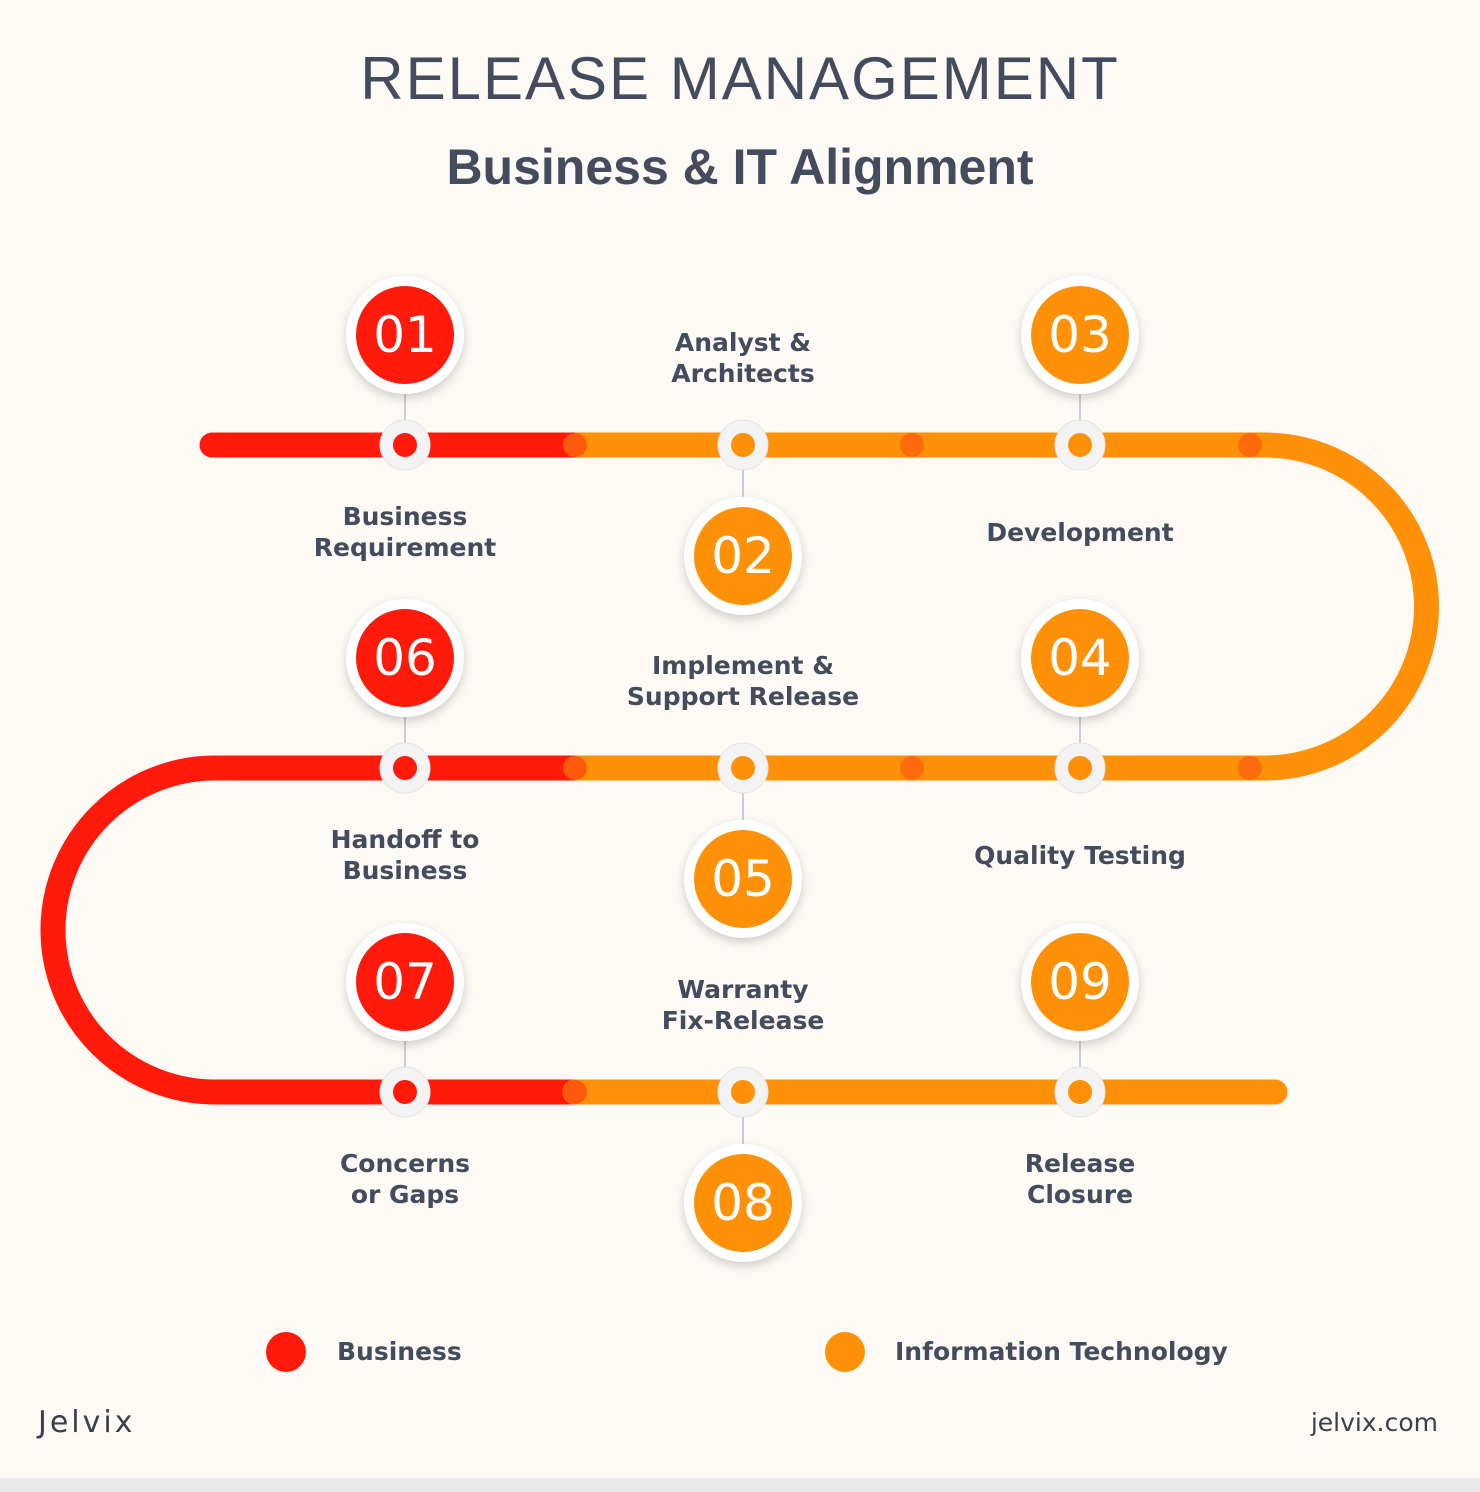  I want to click on track-curve-left, so click(135, 930).